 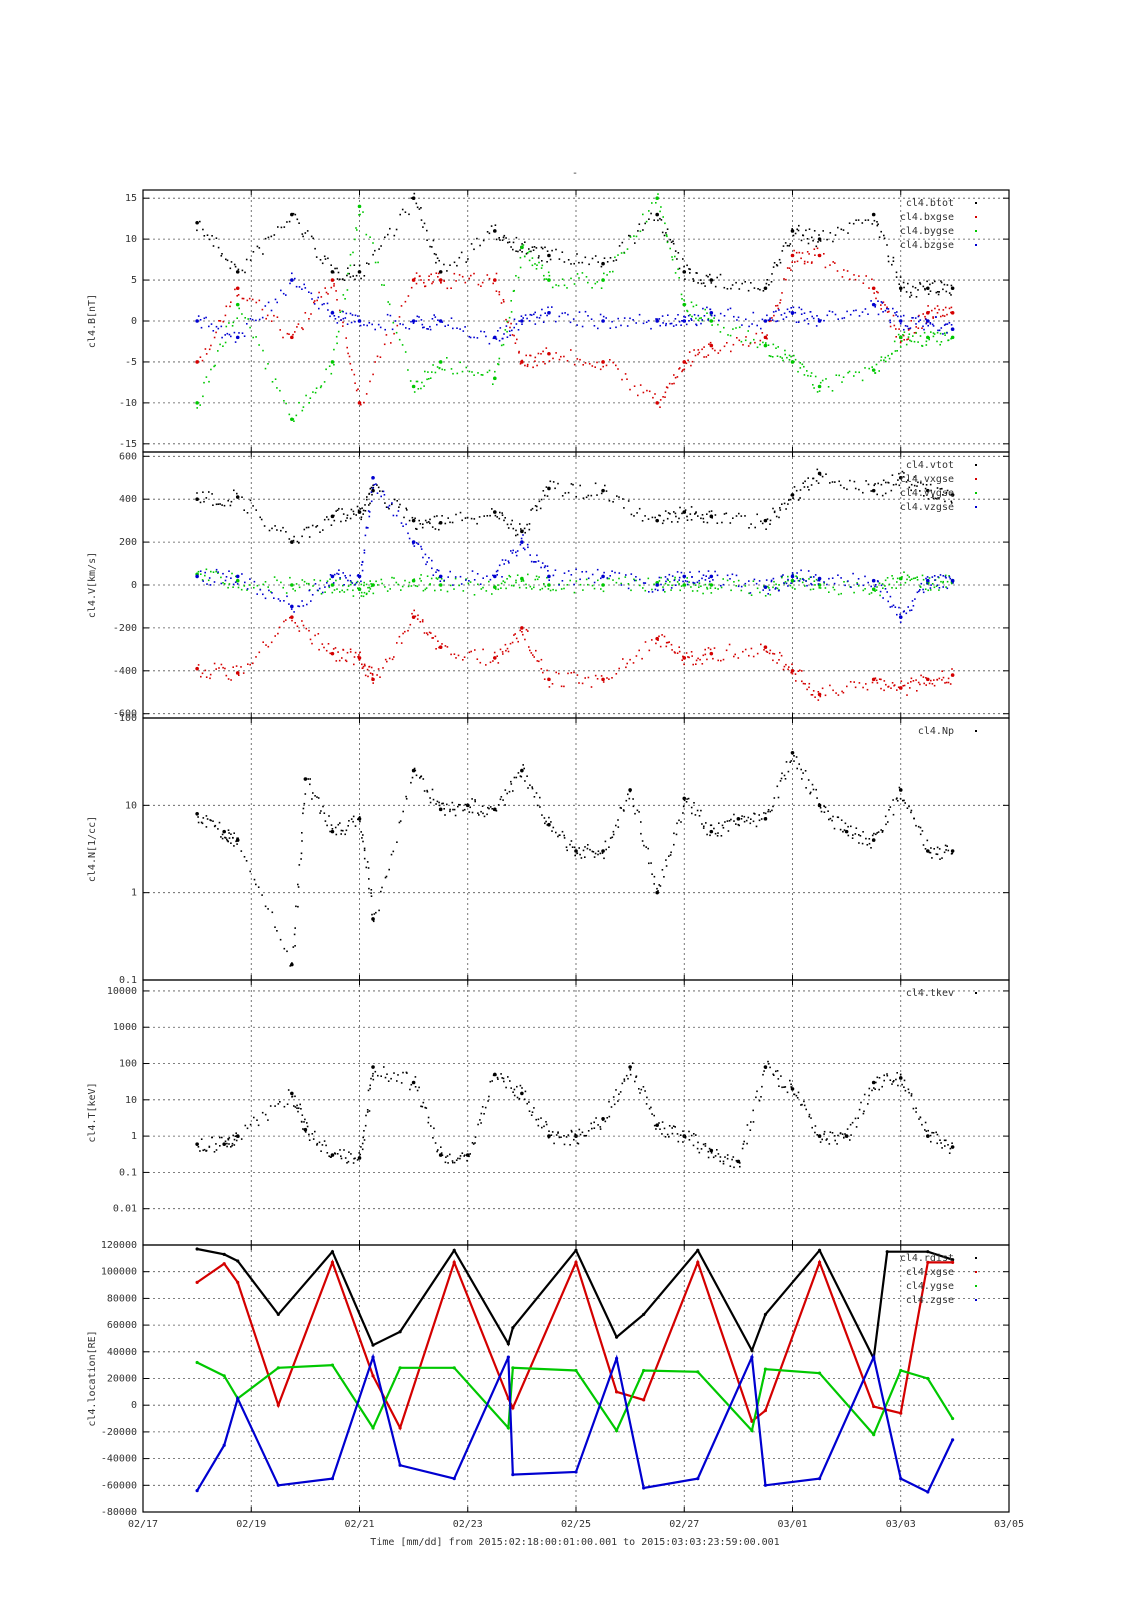 What do you see at coordinates (134, 1136) in the screenshot?
I see `y-tick-label: 1` at bounding box center [134, 1136].